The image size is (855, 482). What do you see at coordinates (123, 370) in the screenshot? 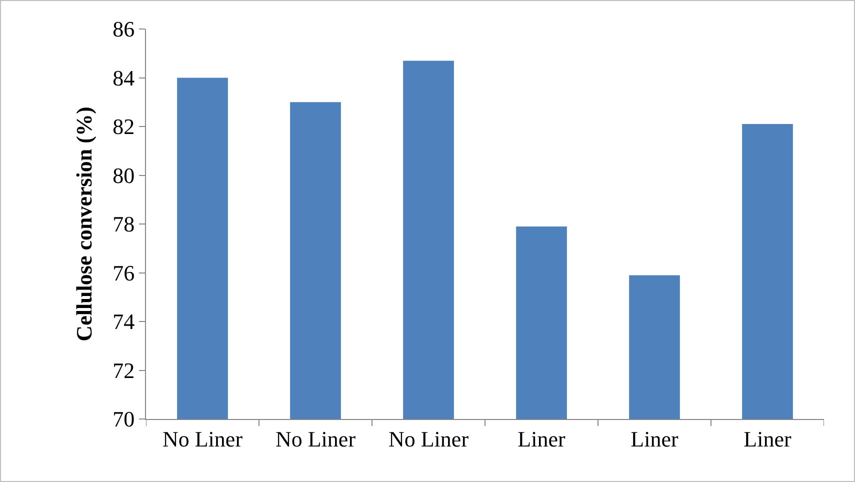
I see `y-tick-label: 72` at bounding box center [123, 370].